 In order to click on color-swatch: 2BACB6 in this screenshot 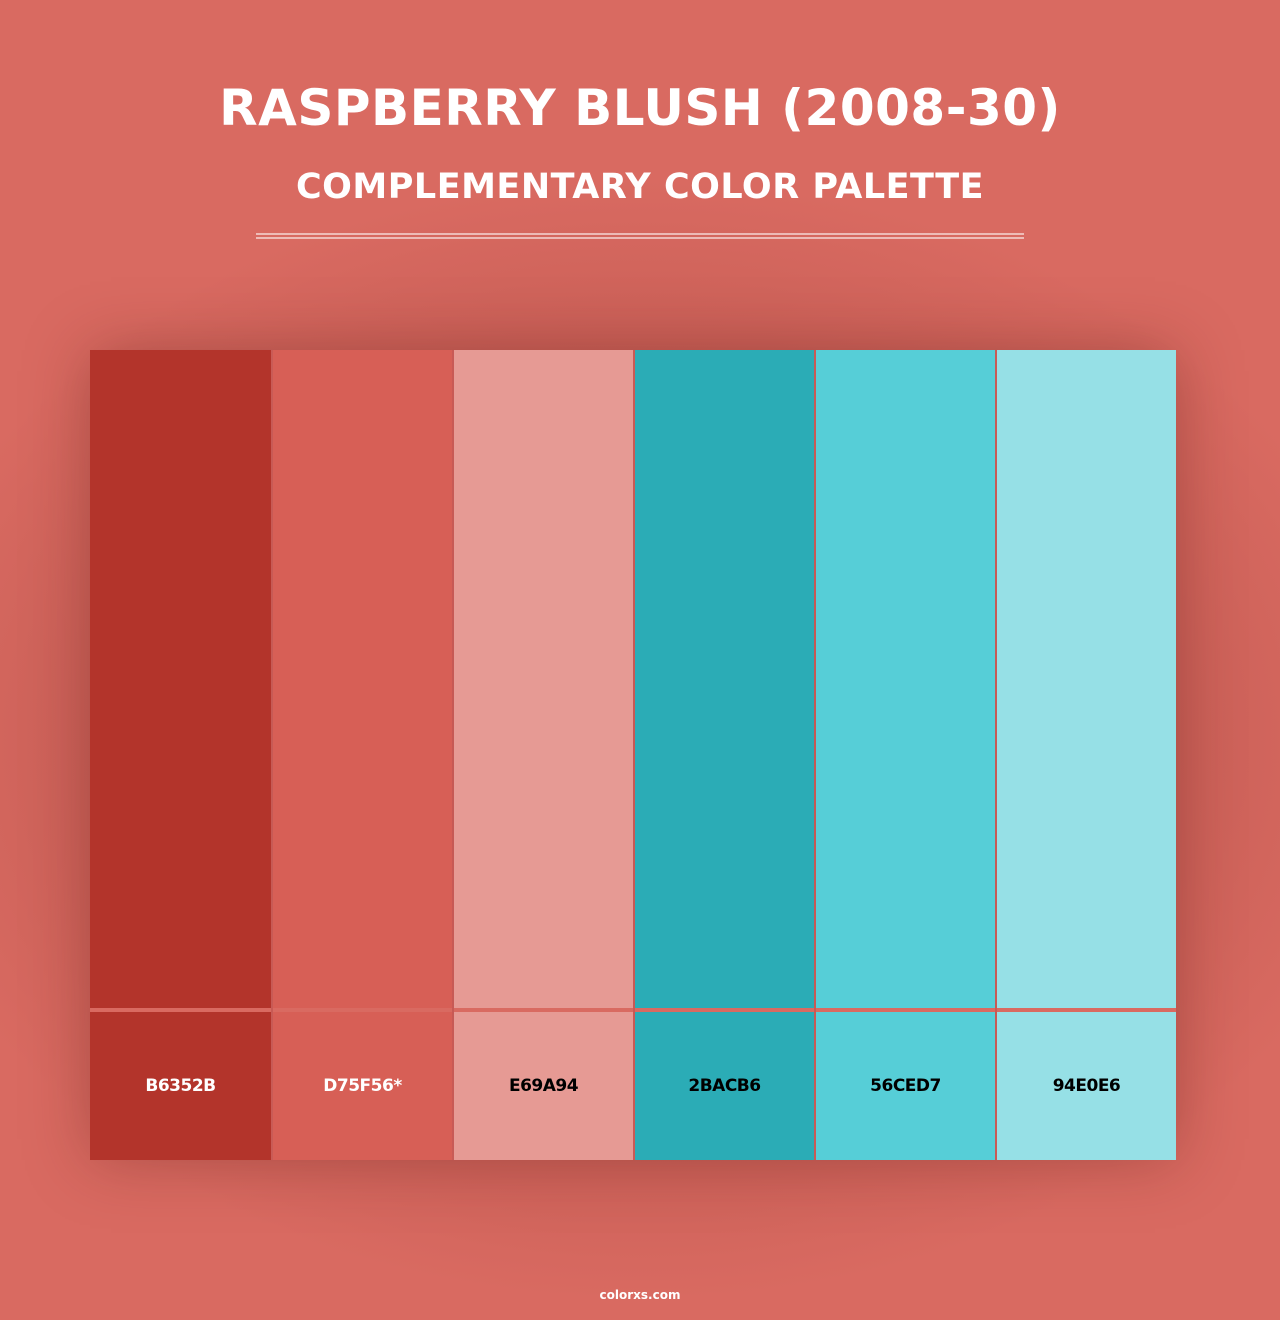, I will do `click(723, 755)`.